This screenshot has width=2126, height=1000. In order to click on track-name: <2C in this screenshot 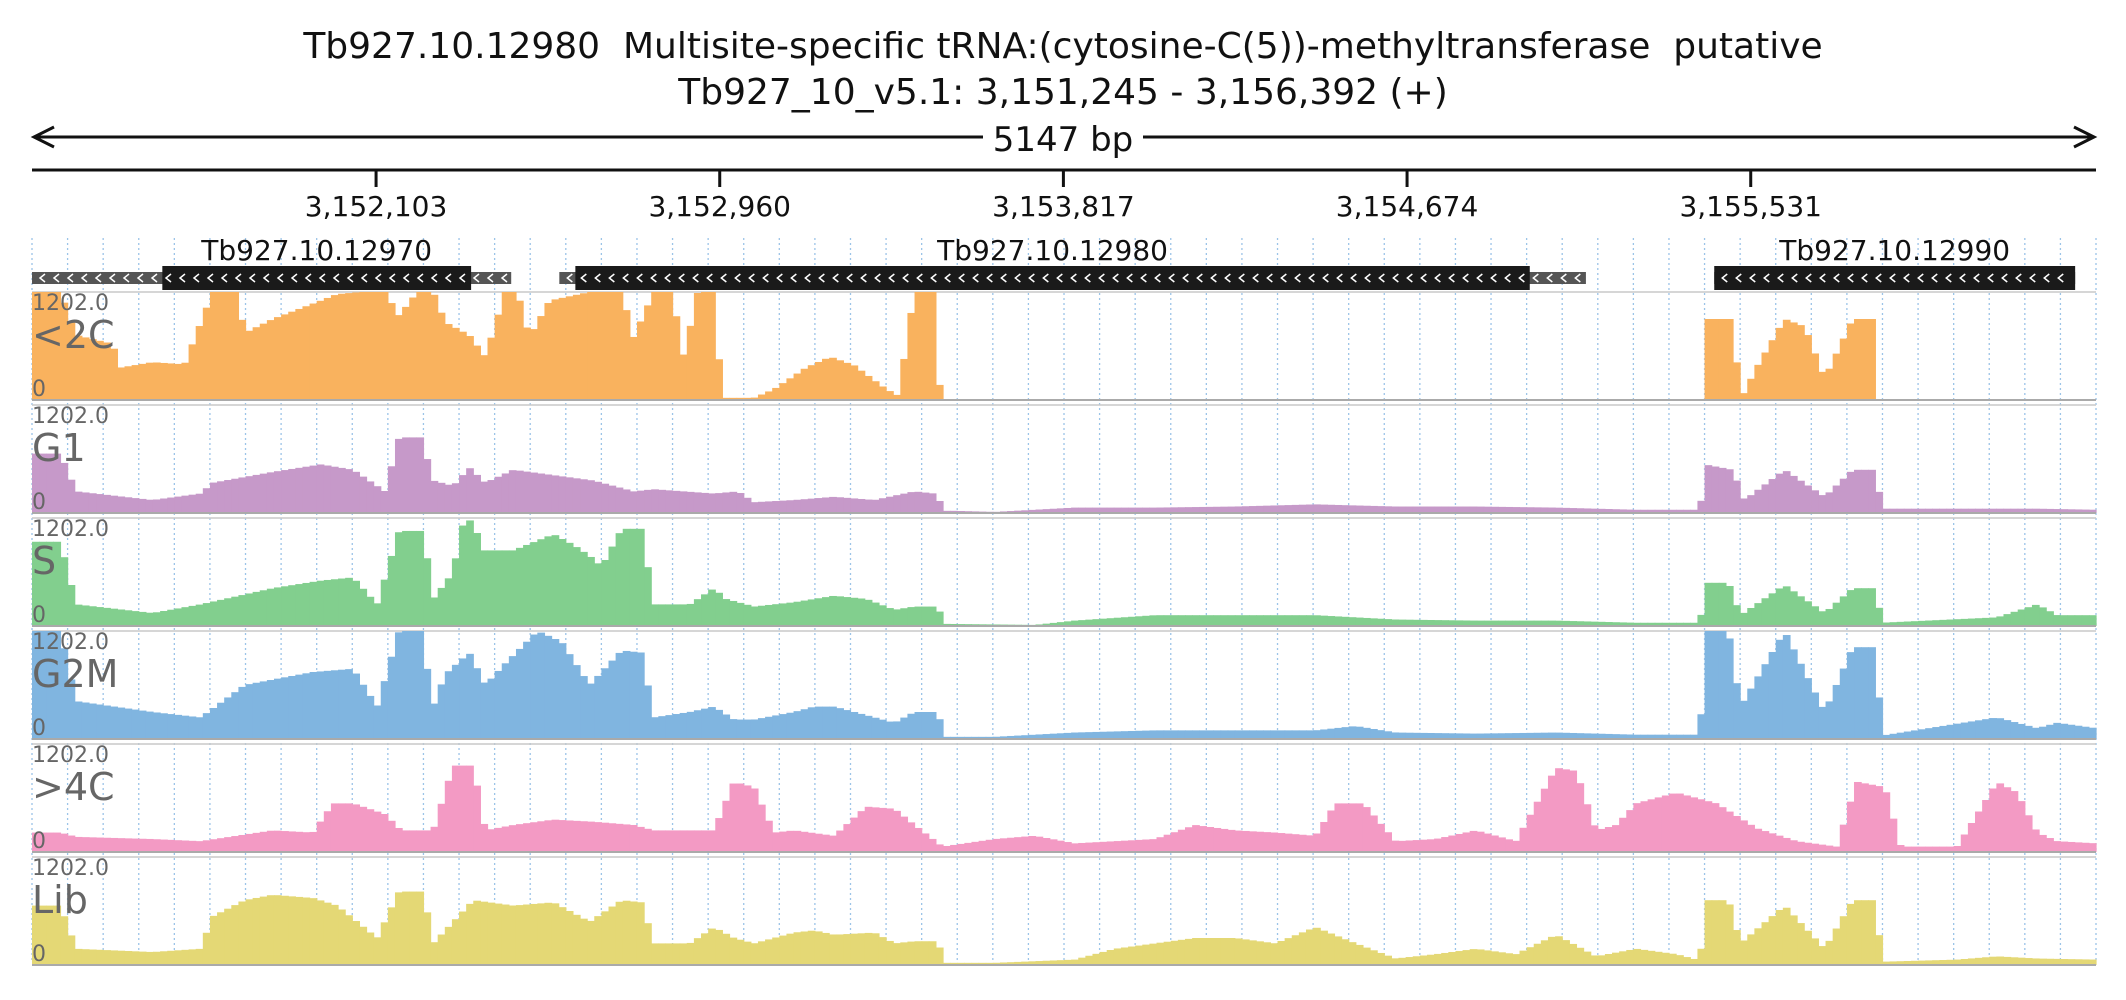, I will do `click(73, 335)`.